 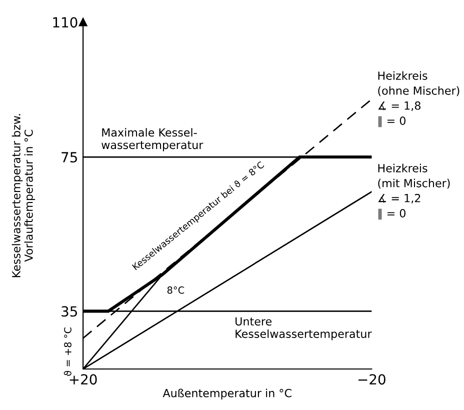 What do you see at coordinates (83, 379) in the screenshot?
I see `x-tick-label: +20` at bounding box center [83, 379].